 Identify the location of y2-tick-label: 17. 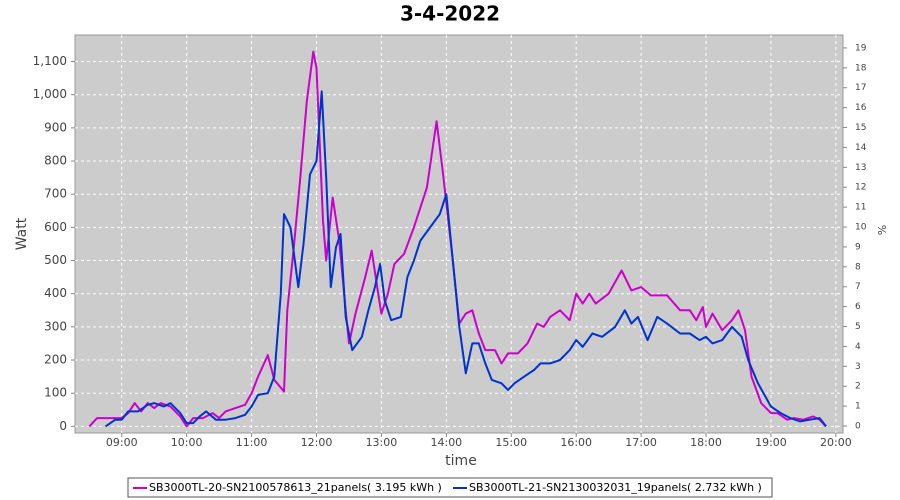
(860, 88).